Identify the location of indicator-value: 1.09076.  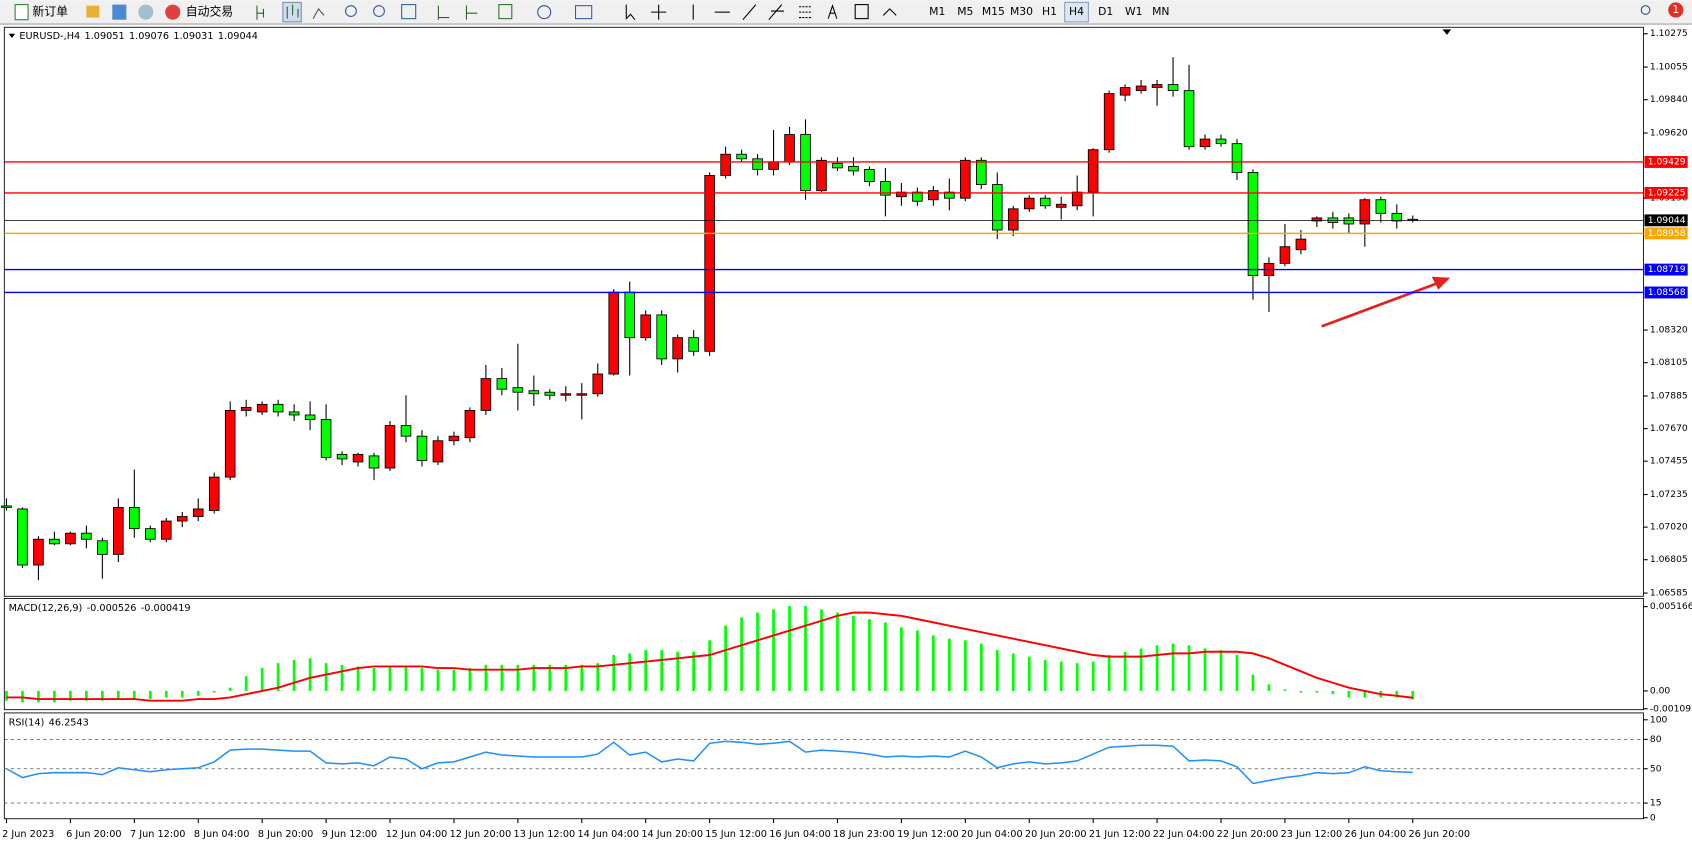
(149, 36).